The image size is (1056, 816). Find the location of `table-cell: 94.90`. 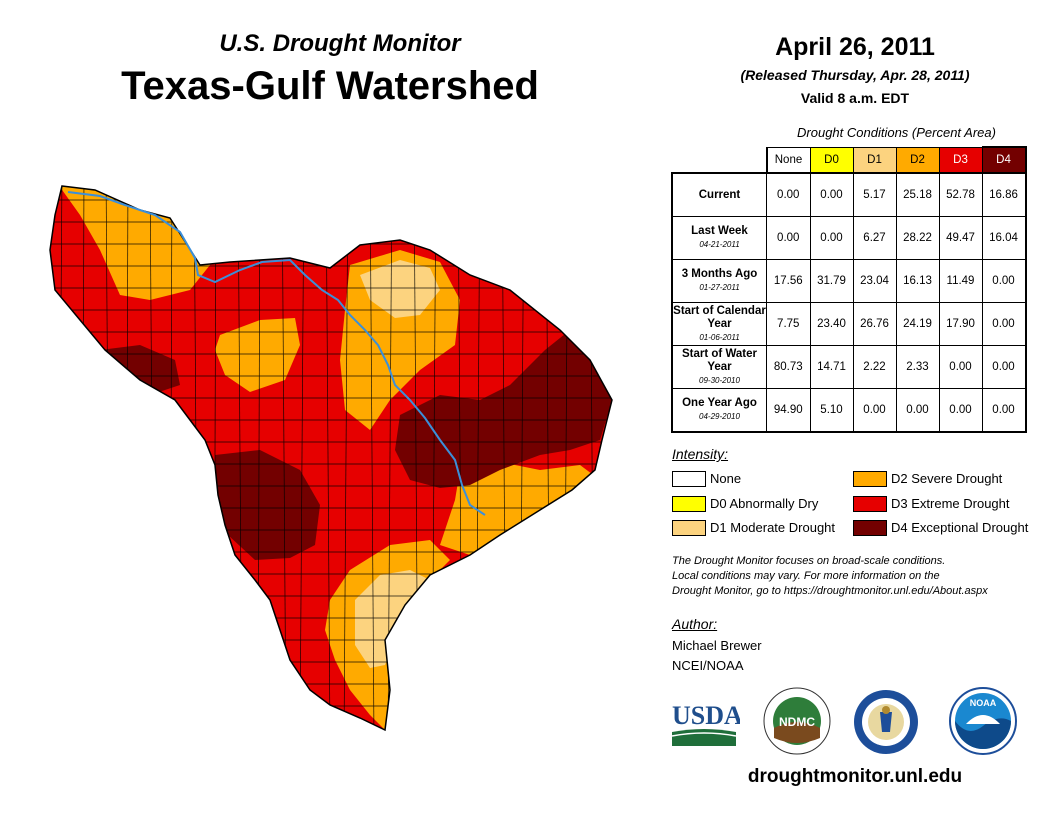

table-cell: 94.90 is located at coordinates (788, 410).